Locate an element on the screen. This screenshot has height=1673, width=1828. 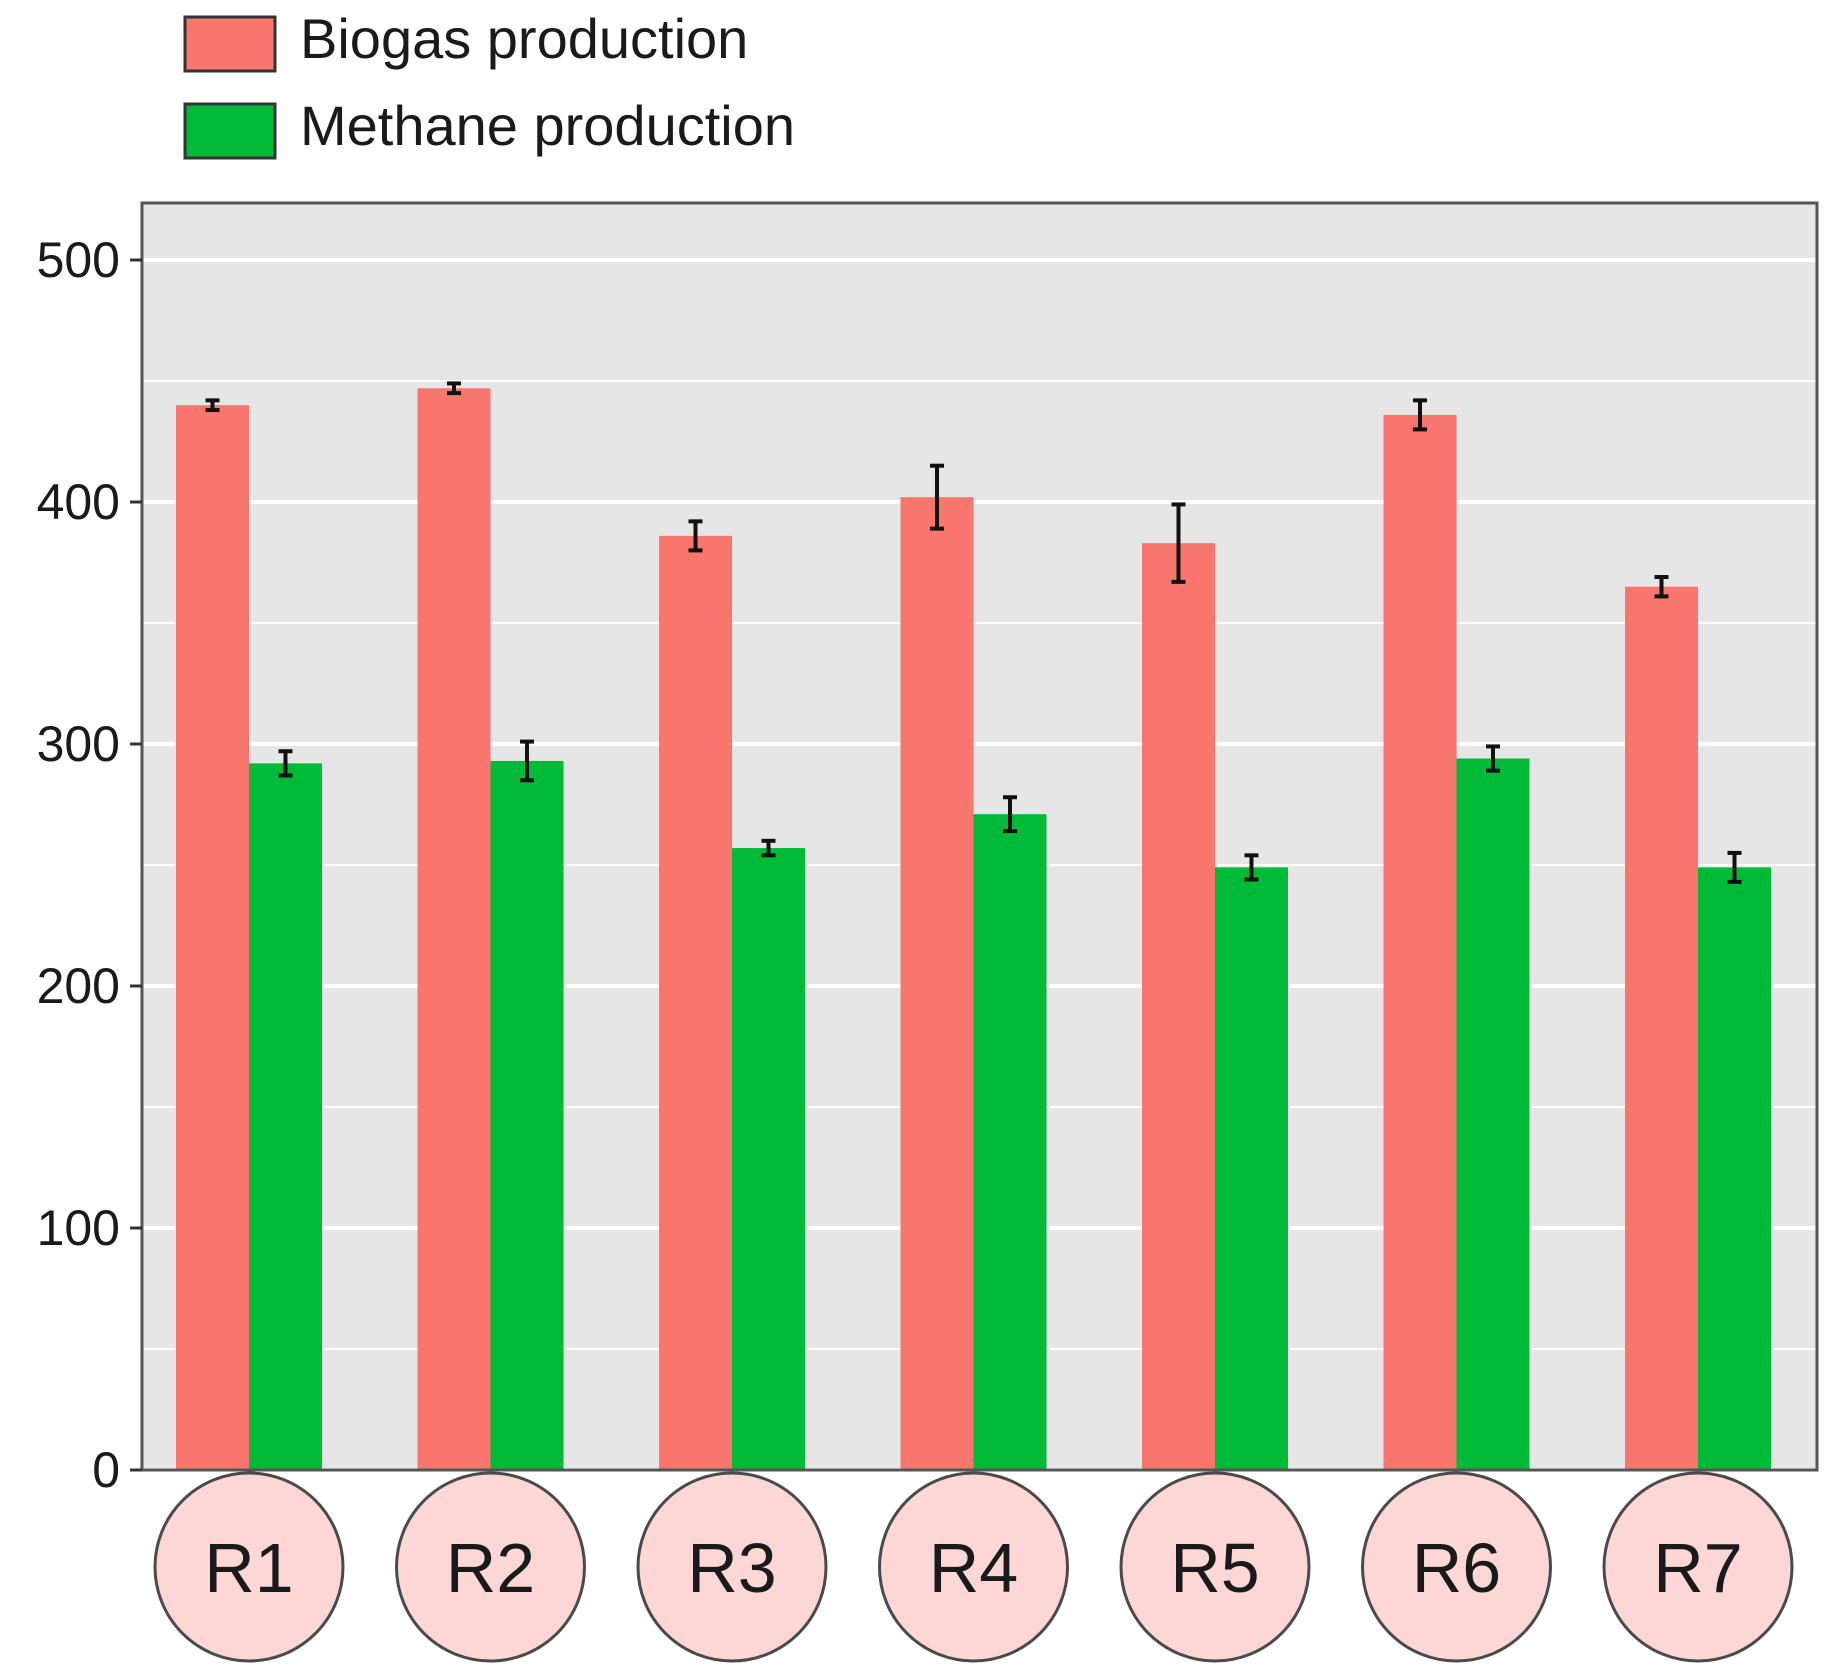
category-label-r6: R6 is located at coordinates (1456, 1567).